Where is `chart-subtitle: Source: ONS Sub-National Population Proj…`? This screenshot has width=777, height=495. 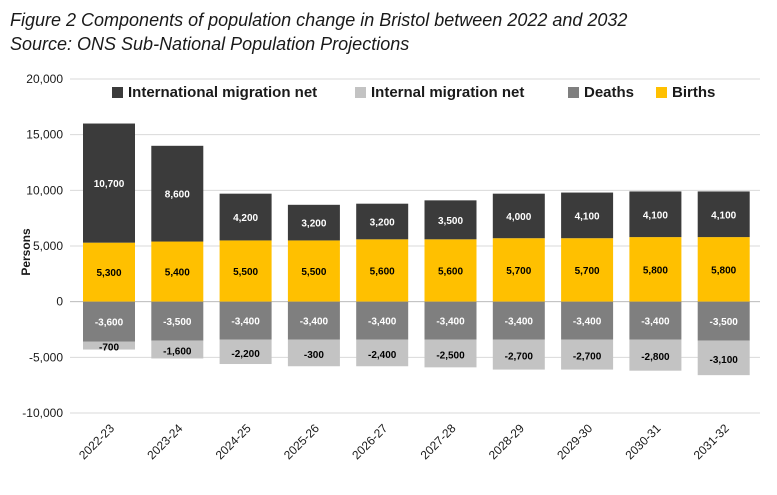 chart-subtitle: Source: ONS Sub-National Population Proj… is located at coordinates (210, 44).